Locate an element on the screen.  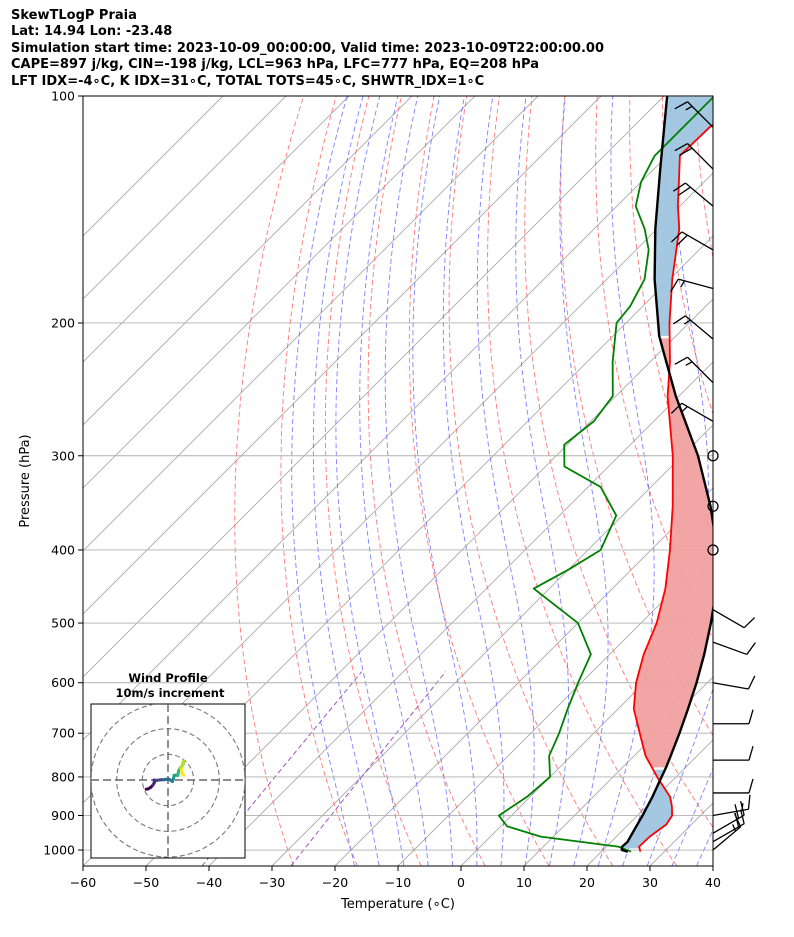
cin-fill-upper is located at coordinates (683, 216).